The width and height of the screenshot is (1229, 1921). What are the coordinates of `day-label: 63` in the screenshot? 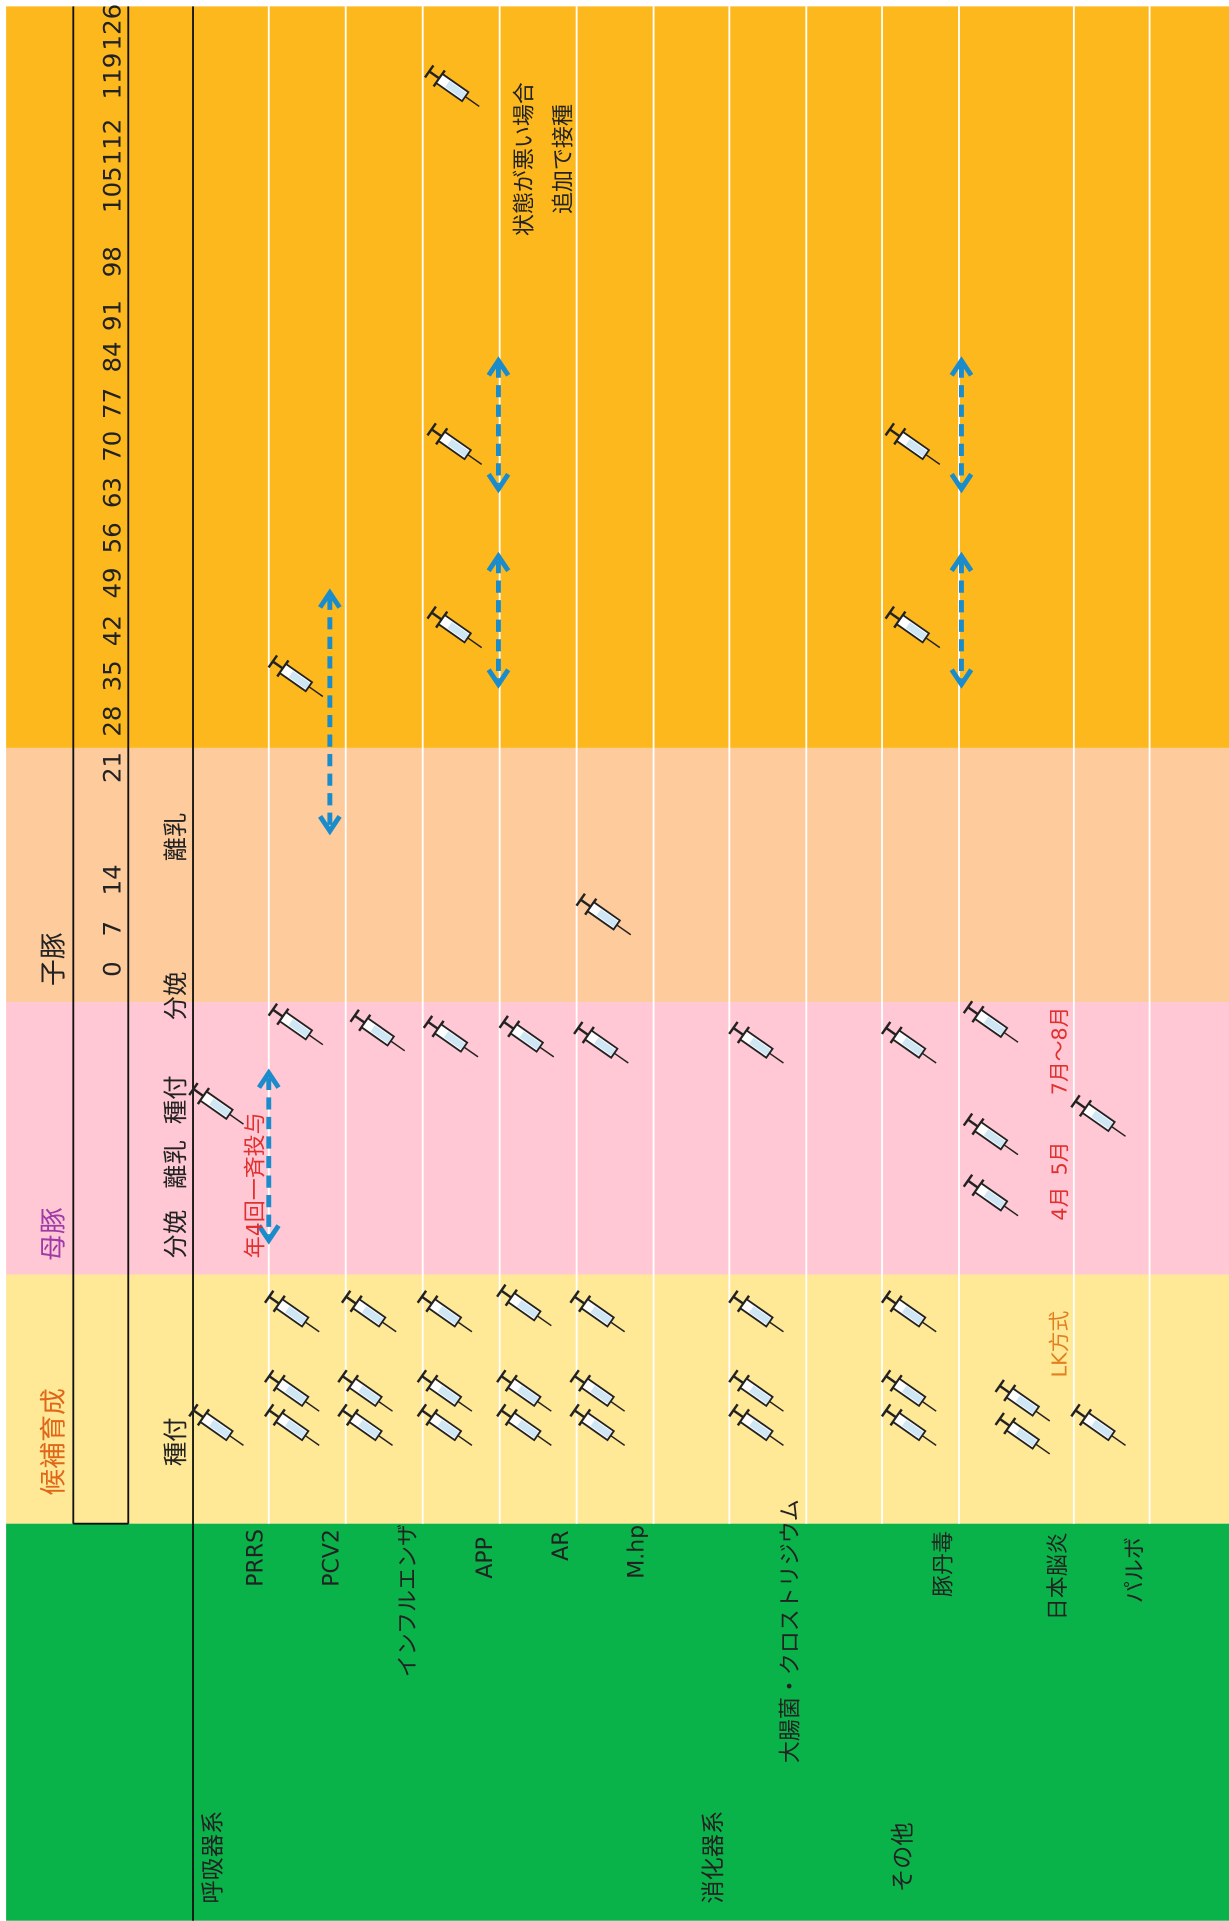 It's located at (112, 492).